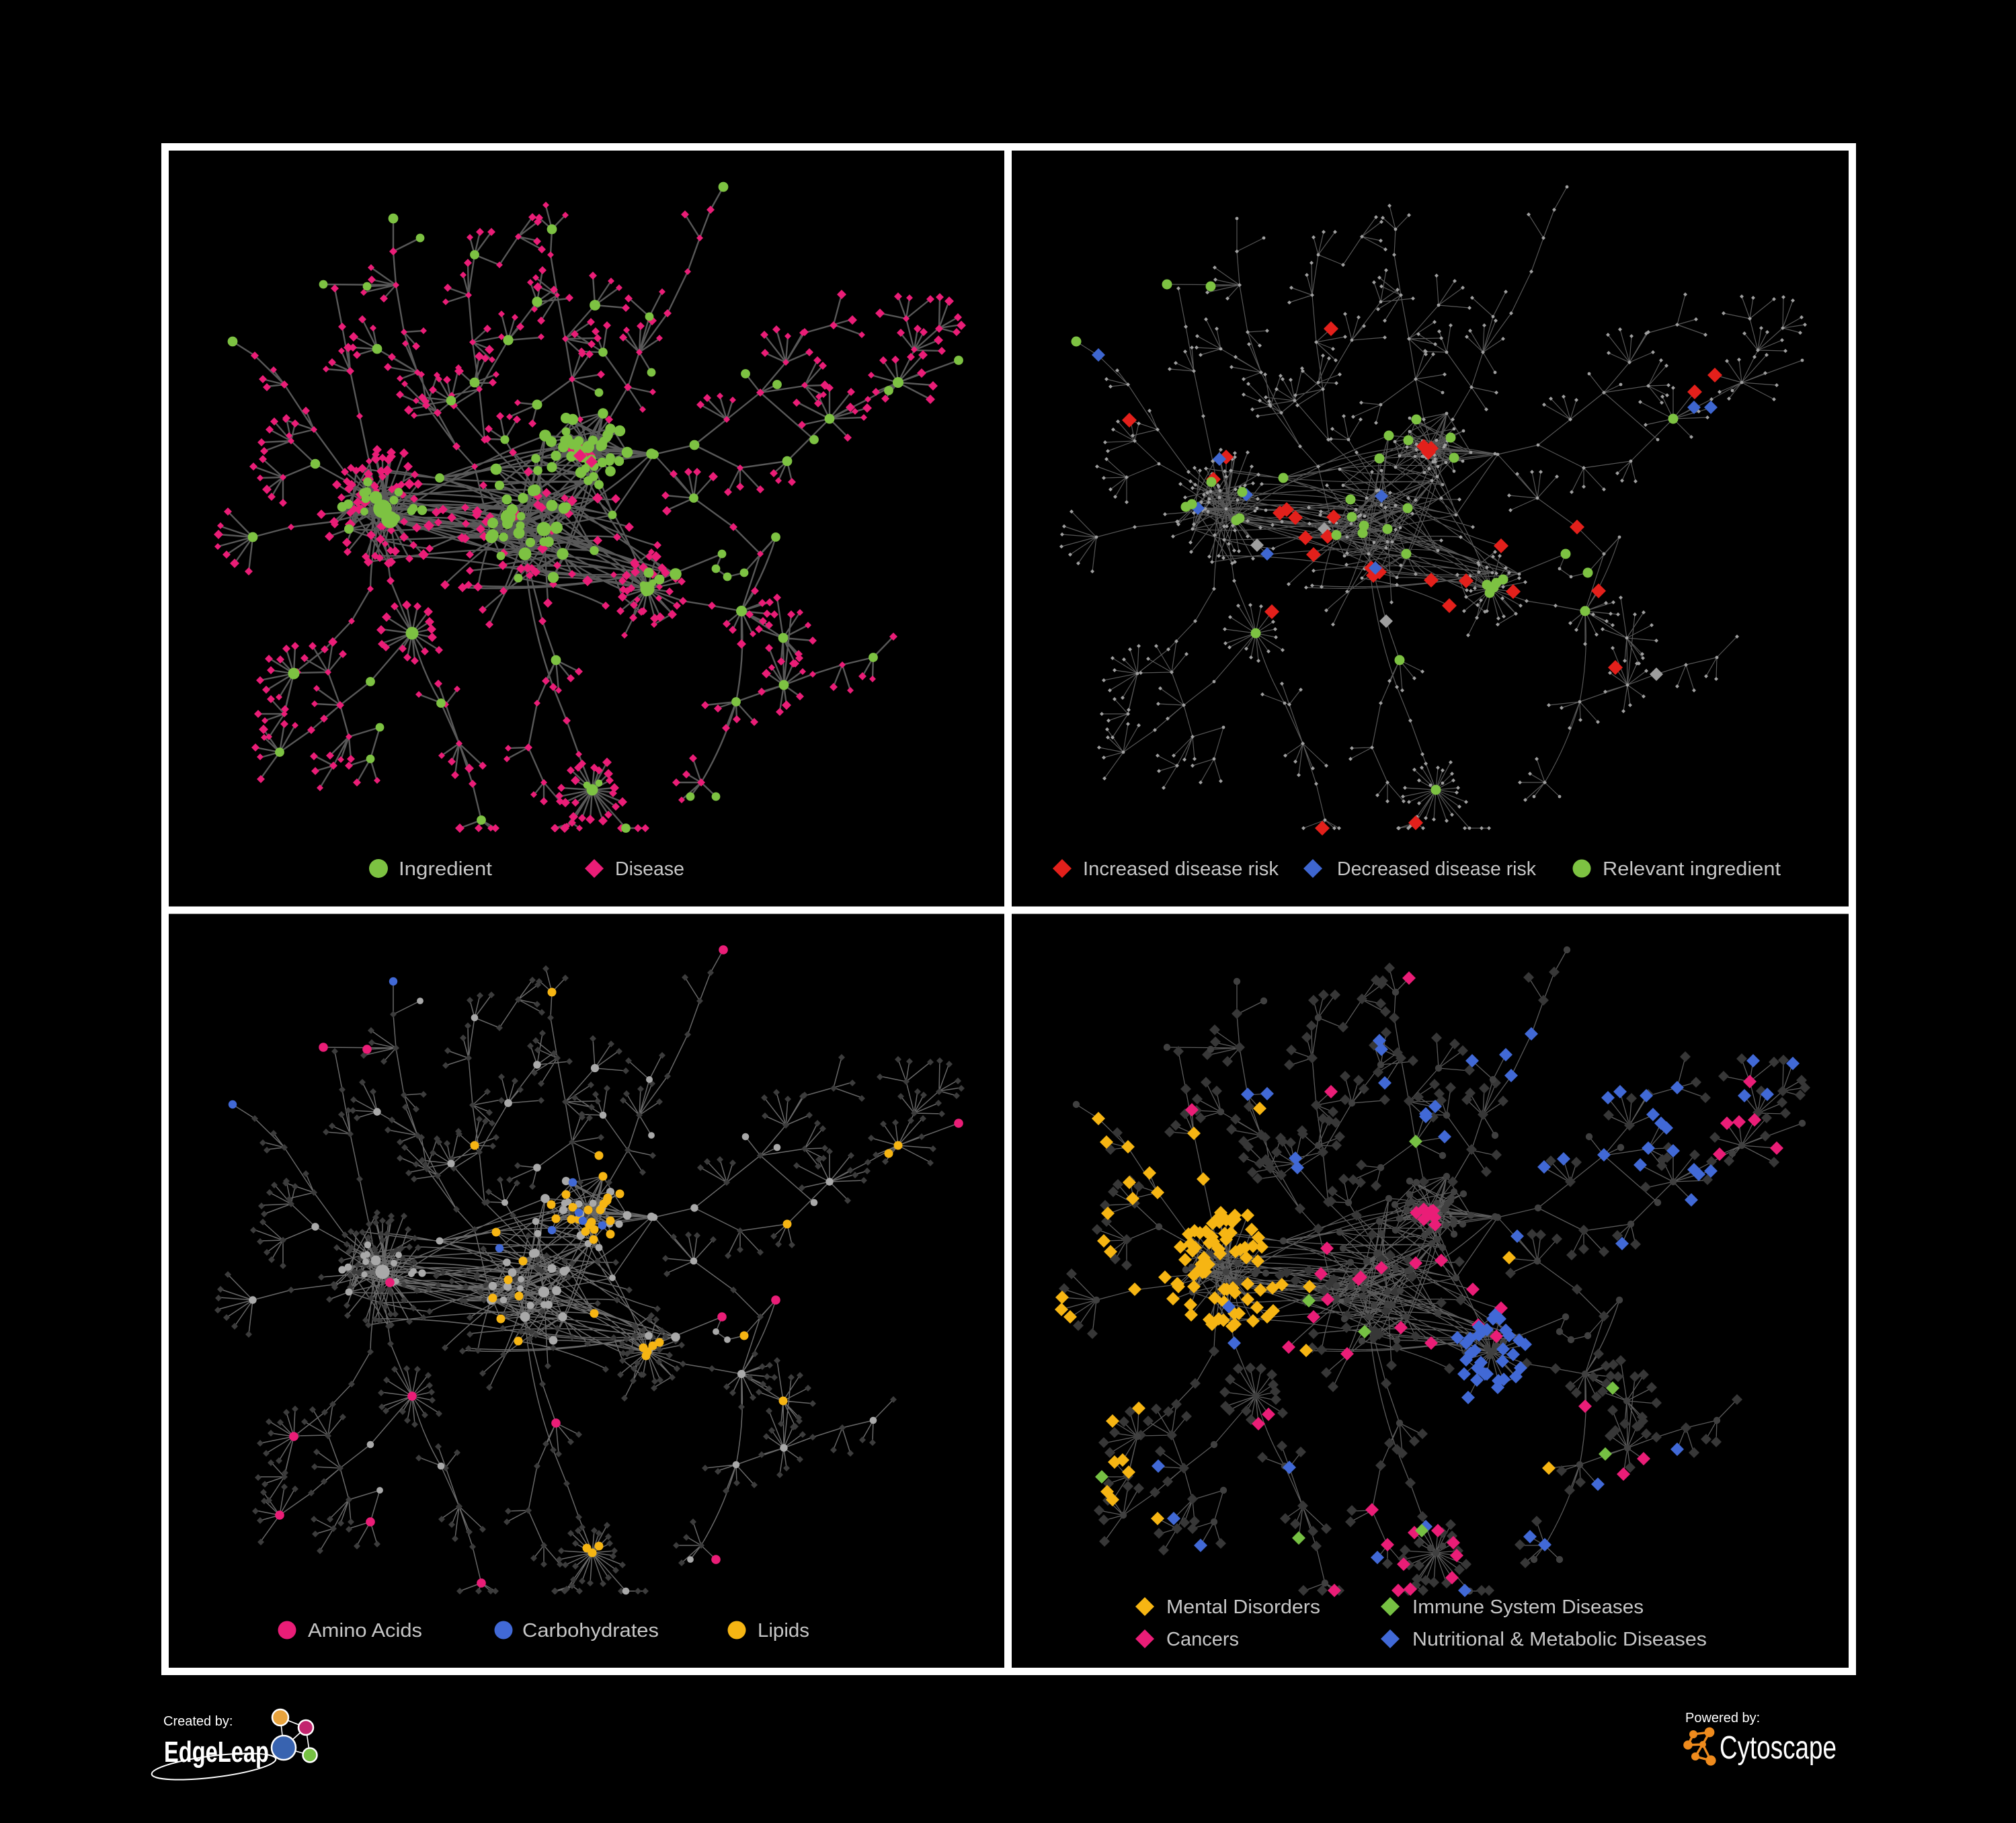 This screenshot has height=1823, width=2016. What do you see at coordinates (1436, 869) in the screenshot?
I see `svg-text: Decreased disease risk` at bounding box center [1436, 869].